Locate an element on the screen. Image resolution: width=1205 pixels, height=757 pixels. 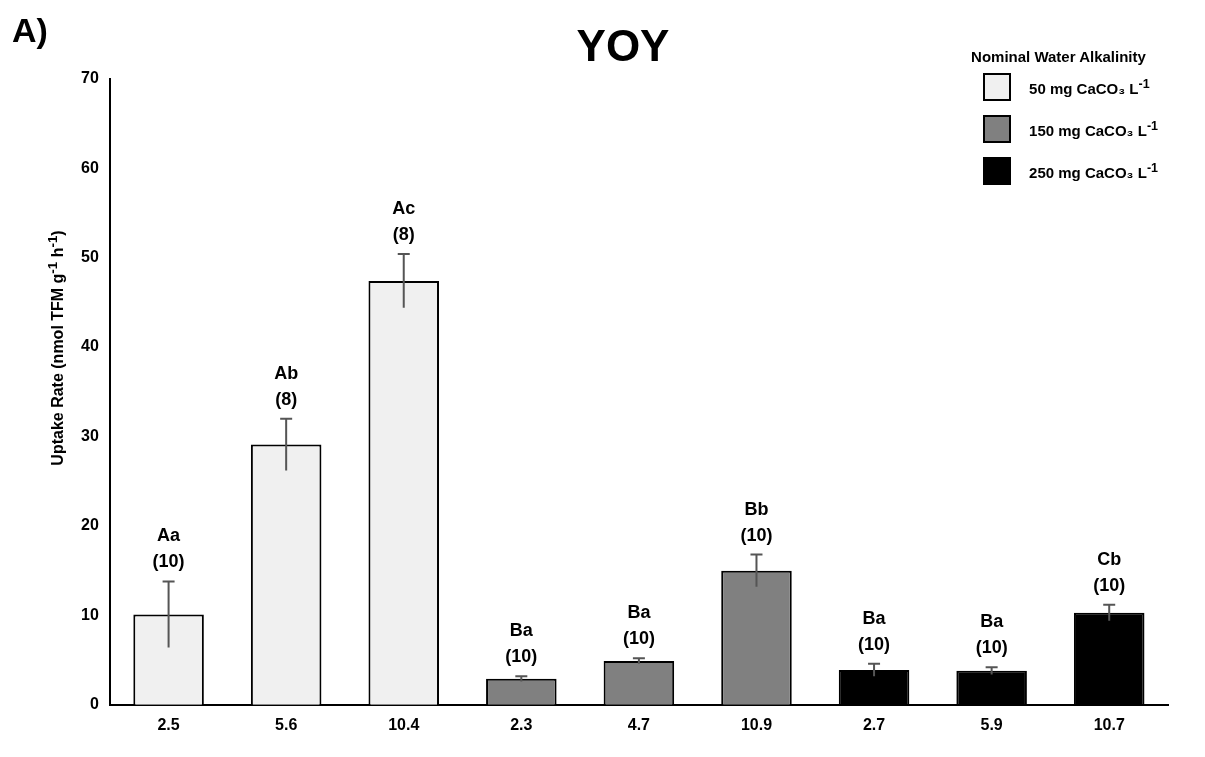
x-tick-label: 4.7 is located at coordinates (639, 724).